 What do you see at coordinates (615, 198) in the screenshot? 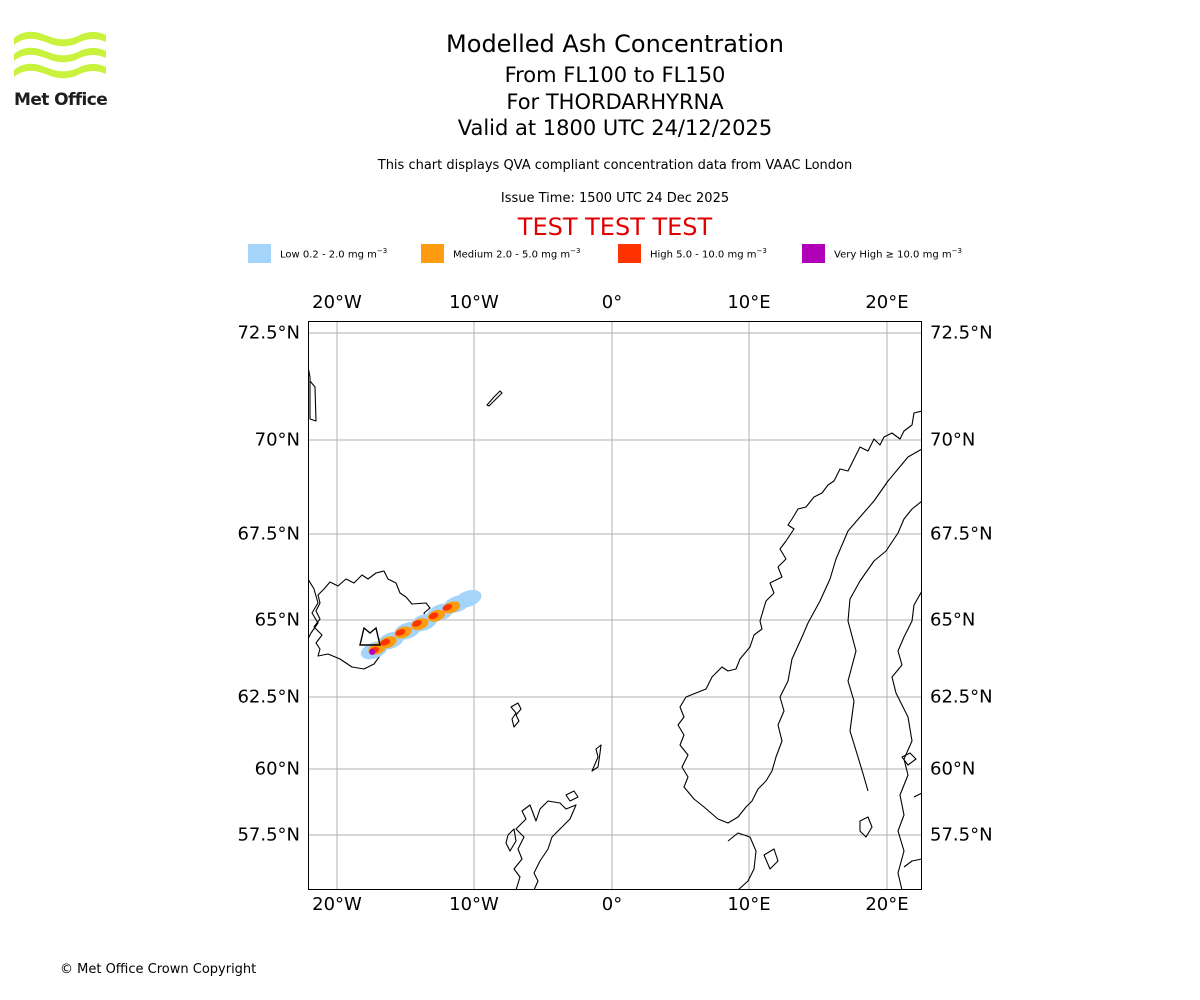
I see `issue-time: Issue Time: 1500 UTC 24 Dec 2025` at bounding box center [615, 198].